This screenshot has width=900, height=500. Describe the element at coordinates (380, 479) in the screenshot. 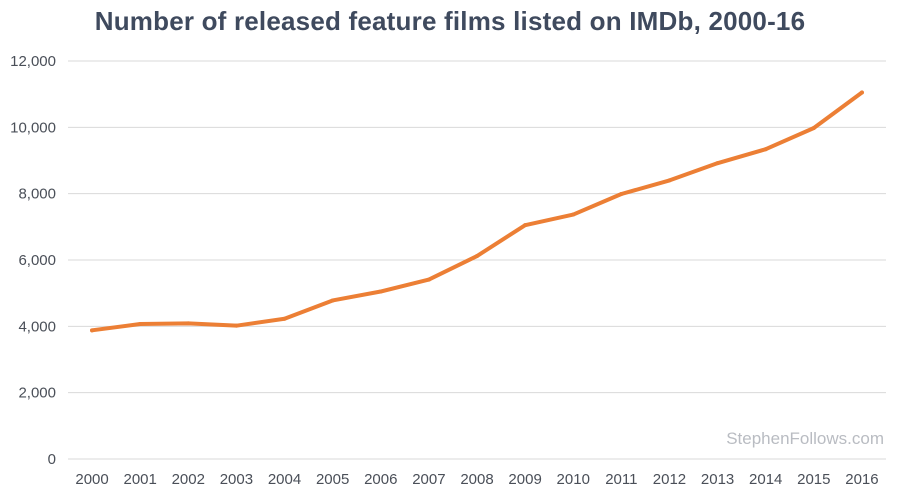

I see `x-tick-label: 2006` at that location.